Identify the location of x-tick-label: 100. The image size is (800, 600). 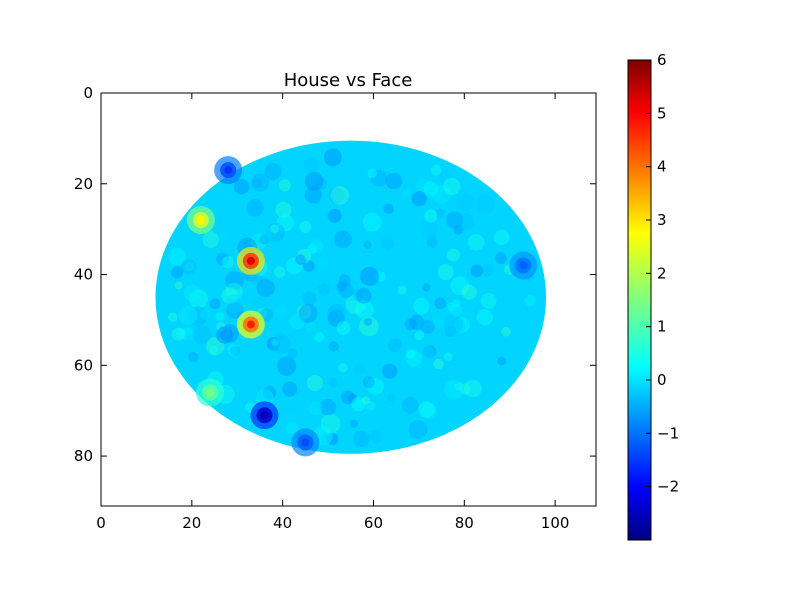
(555, 523).